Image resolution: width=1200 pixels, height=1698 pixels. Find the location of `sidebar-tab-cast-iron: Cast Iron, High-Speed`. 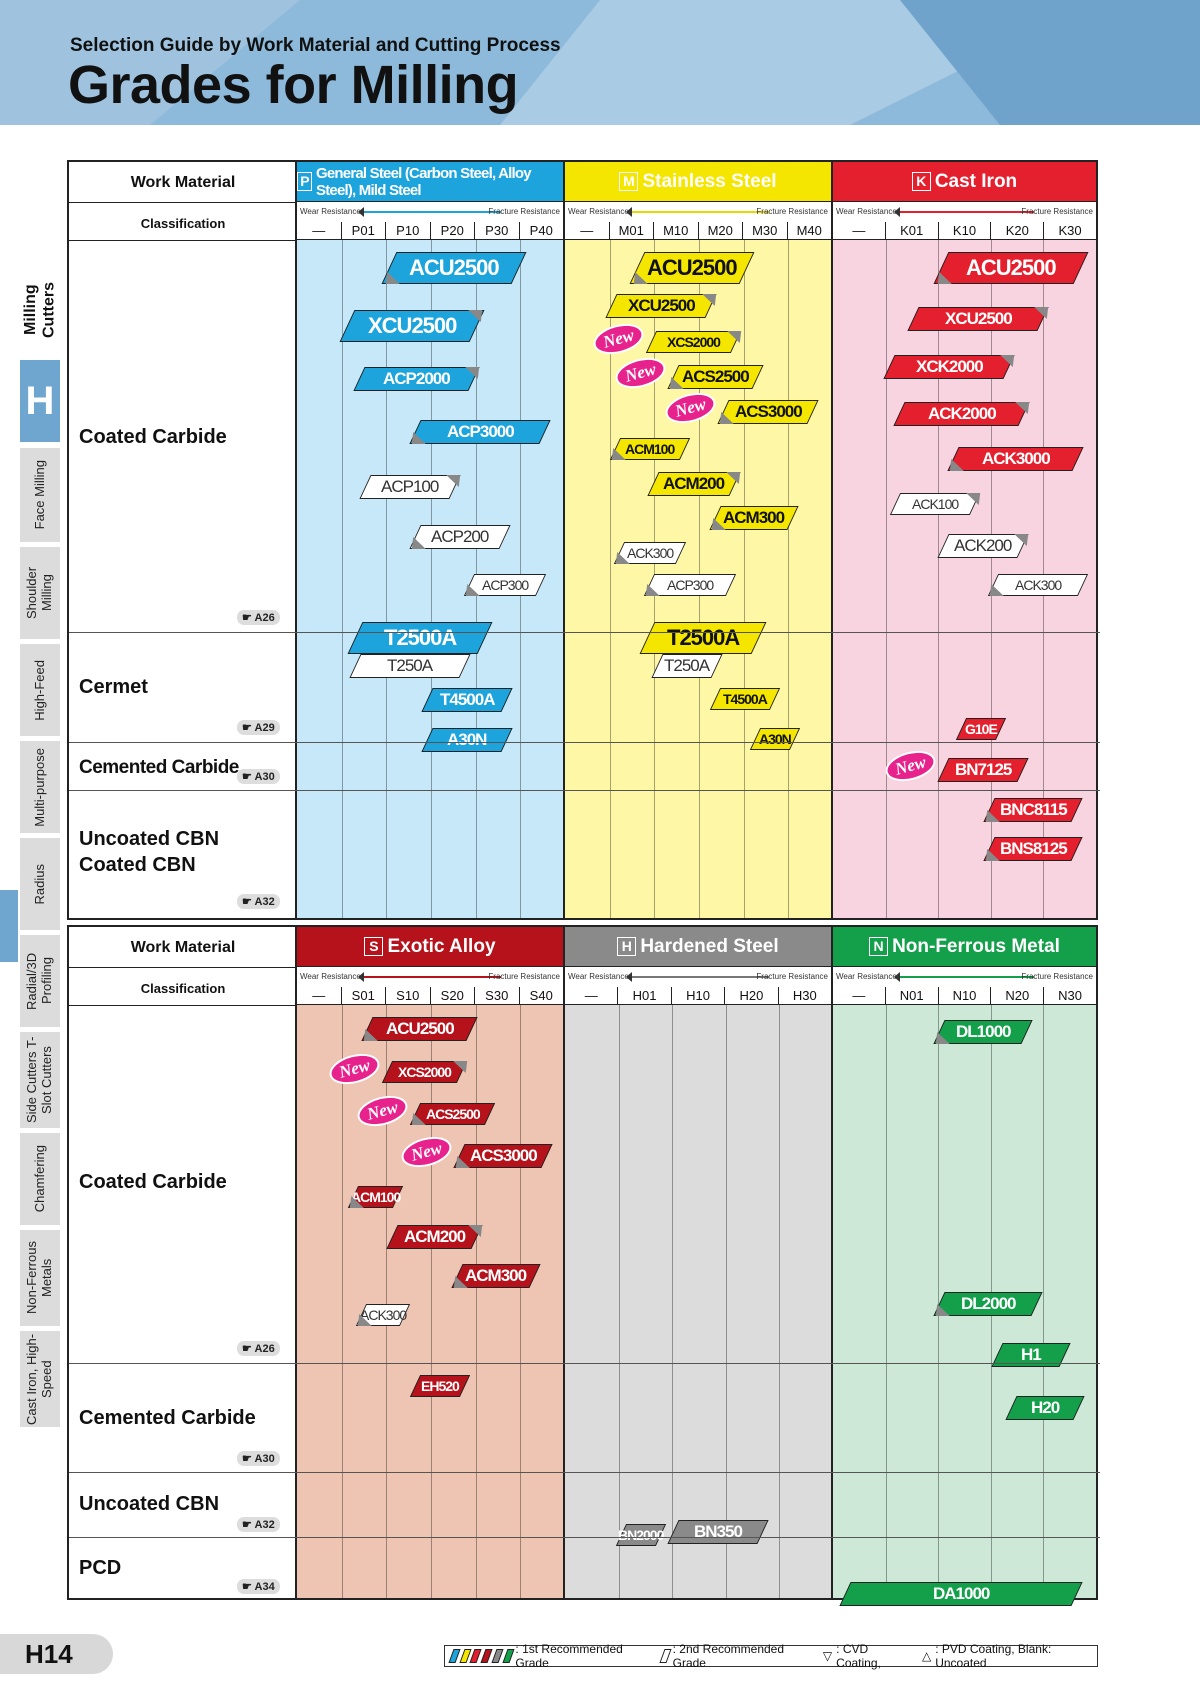

sidebar-tab-cast-iron: Cast Iron, High-Speed is located at coordinates (40, 1379).